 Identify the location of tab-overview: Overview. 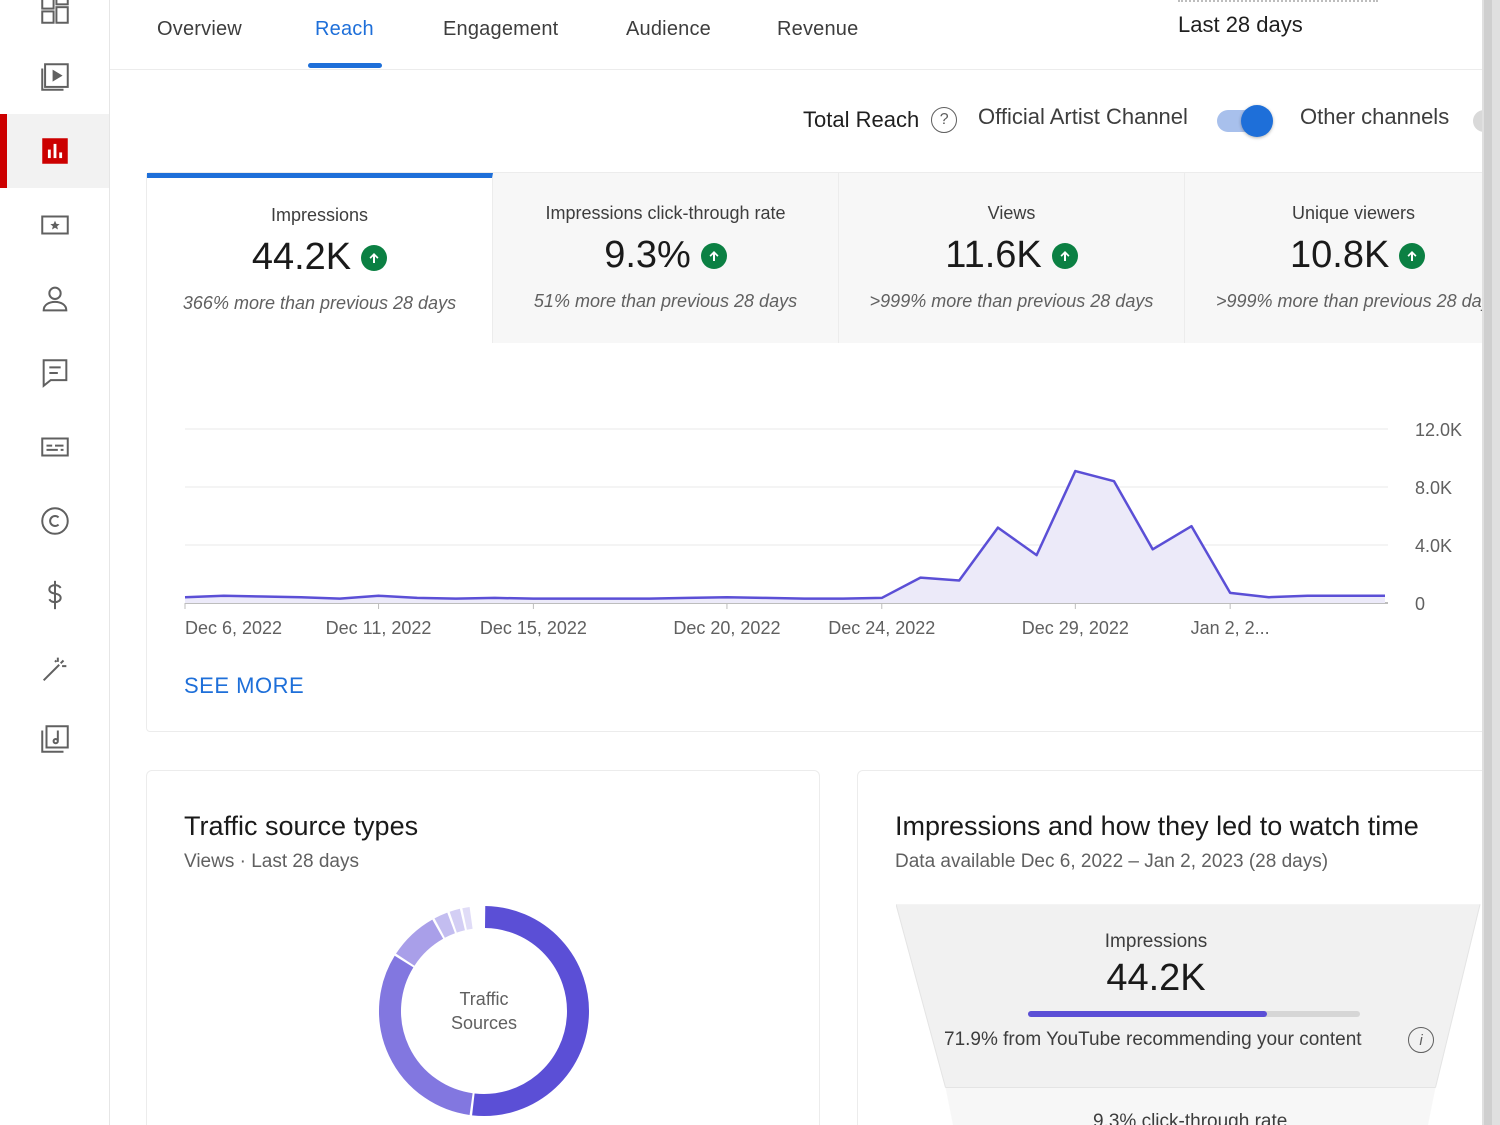
(199, 29).